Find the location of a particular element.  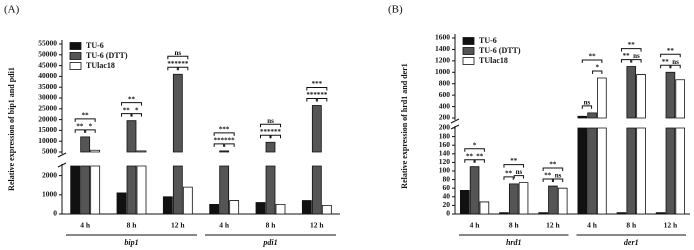

y-tick-label: 45000 is located at coordinates (47, 64).